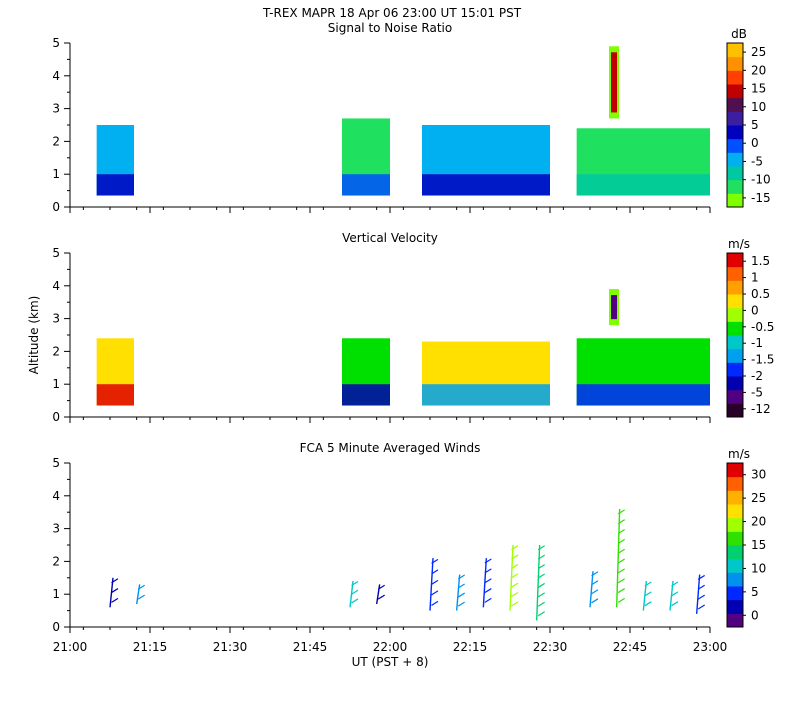 The height and width of the screenshot is (704, 800). I want to click on colorbar-label: -10, so click(761, 180).